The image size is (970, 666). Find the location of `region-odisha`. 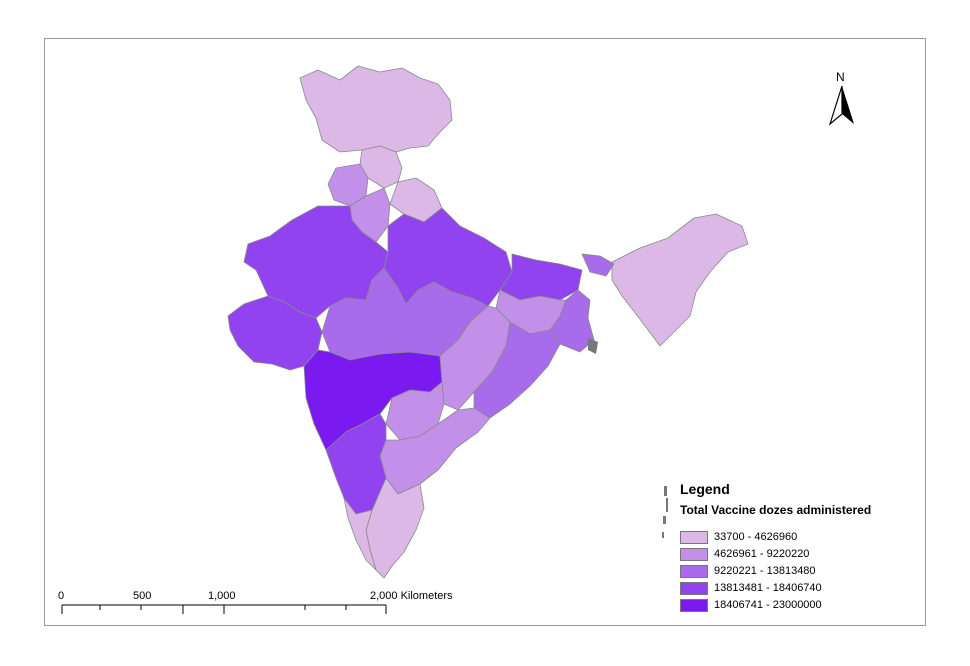

region-odisha is located at coordinates (517, 370).